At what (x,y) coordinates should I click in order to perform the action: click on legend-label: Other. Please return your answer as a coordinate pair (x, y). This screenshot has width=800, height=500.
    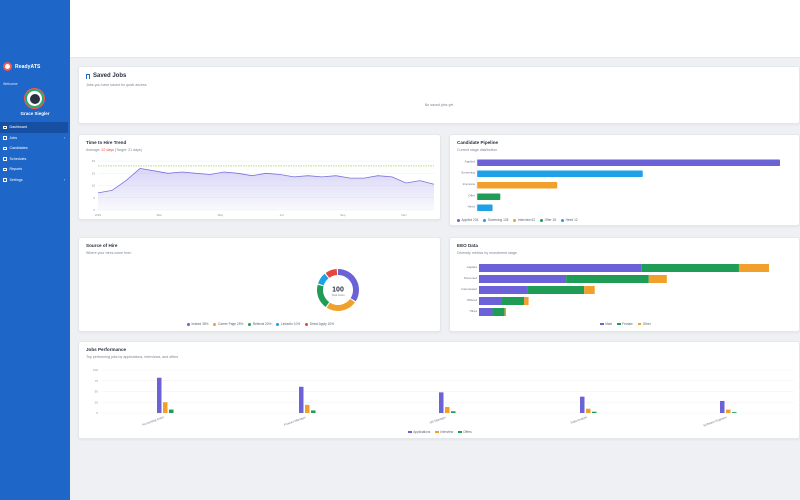
    Looking at the image, I should click on (646, 324).